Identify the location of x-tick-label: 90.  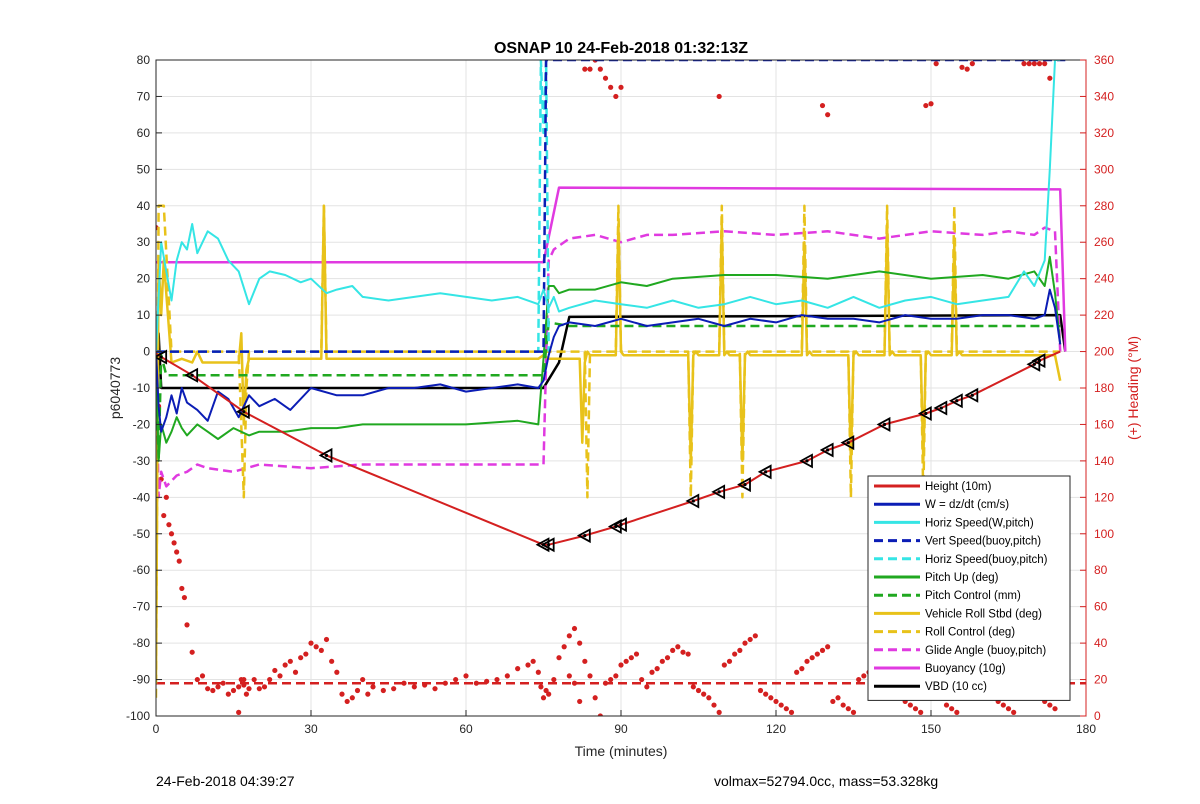
(621, 729).